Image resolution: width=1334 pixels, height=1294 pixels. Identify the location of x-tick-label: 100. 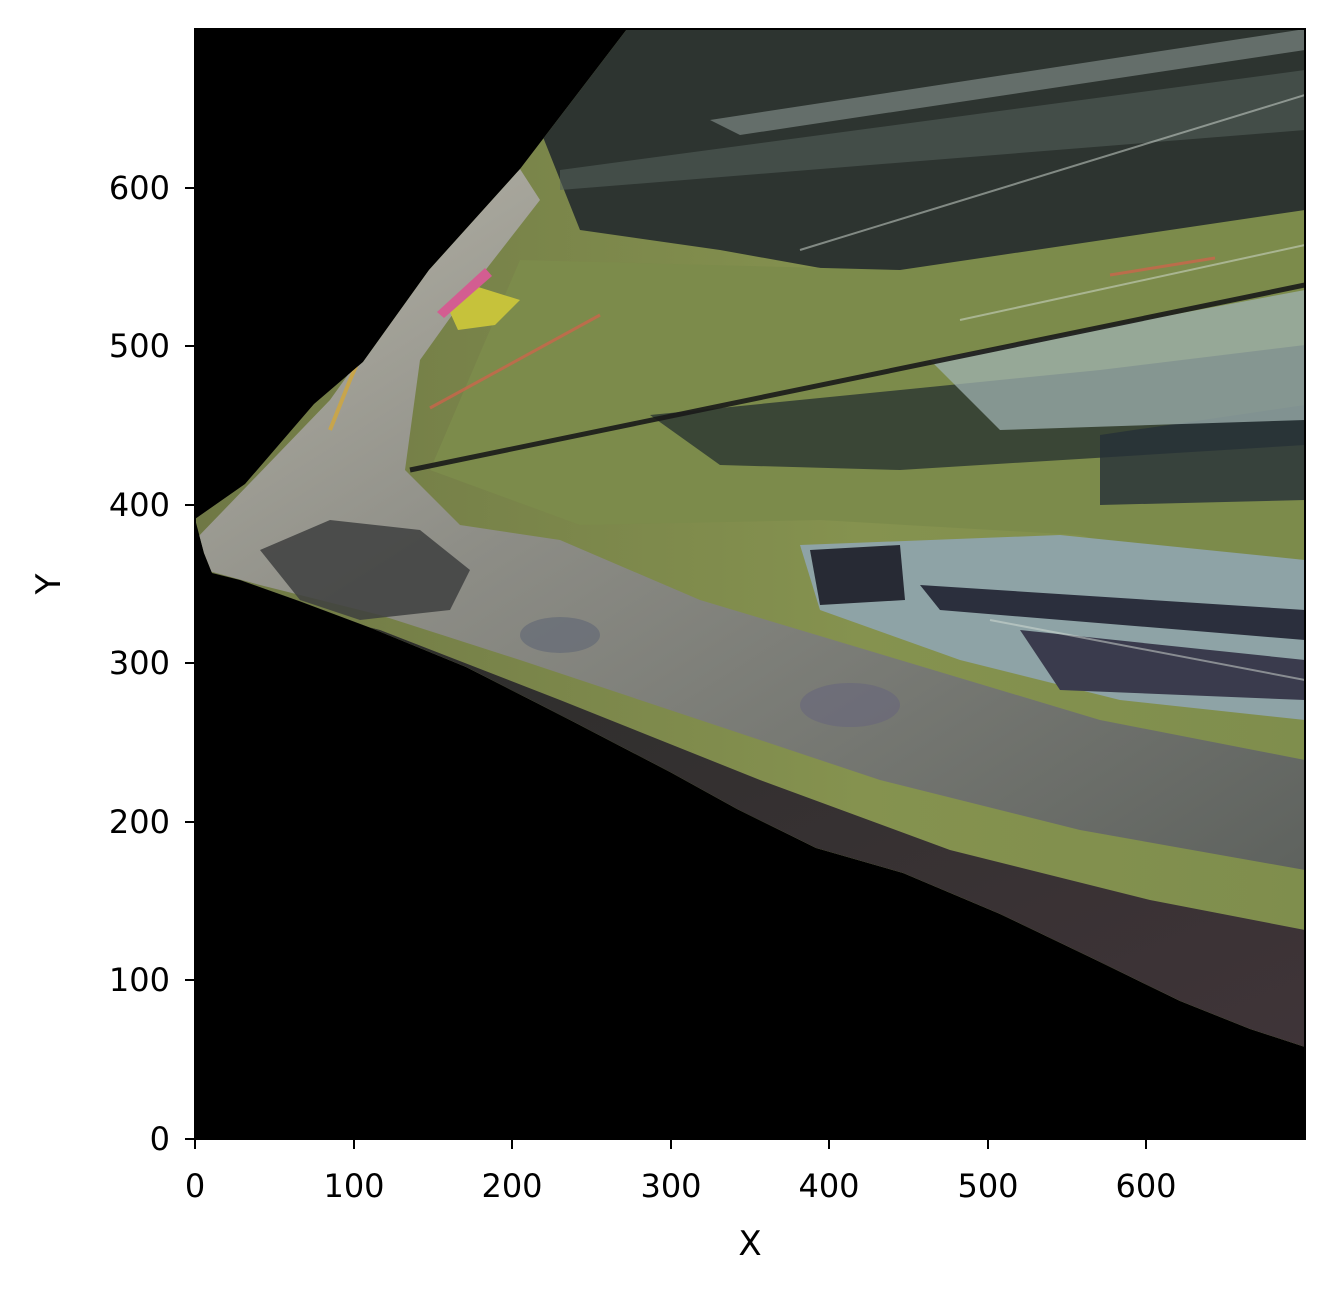
(353, 1186).